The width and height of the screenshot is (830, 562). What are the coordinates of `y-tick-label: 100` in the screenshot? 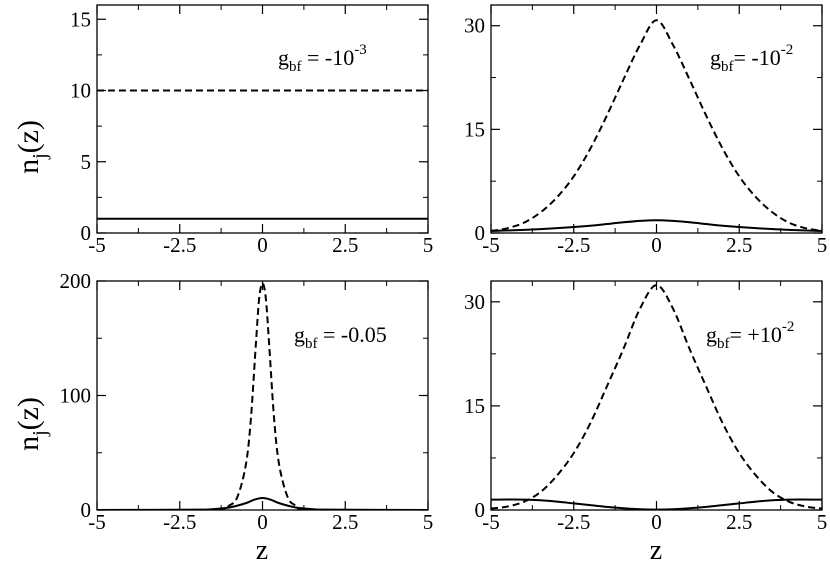 It's located at (76, 396).